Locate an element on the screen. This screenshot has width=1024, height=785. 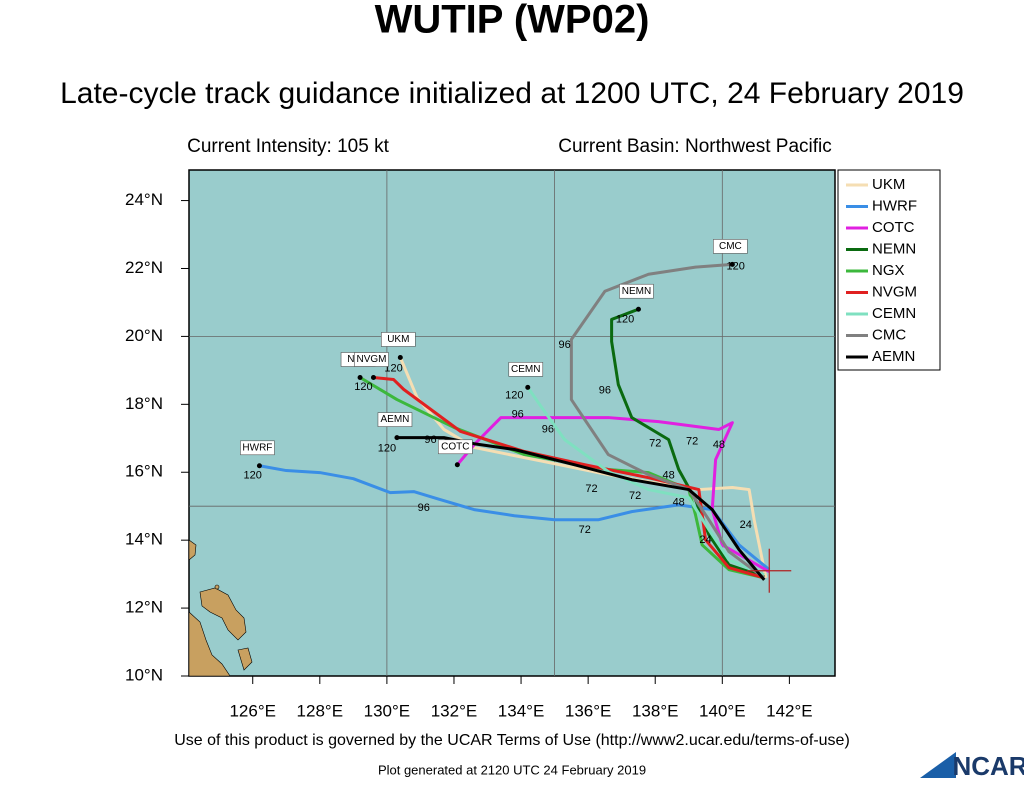
ncar-logo: NCAR is located at coordinates (972, 766).